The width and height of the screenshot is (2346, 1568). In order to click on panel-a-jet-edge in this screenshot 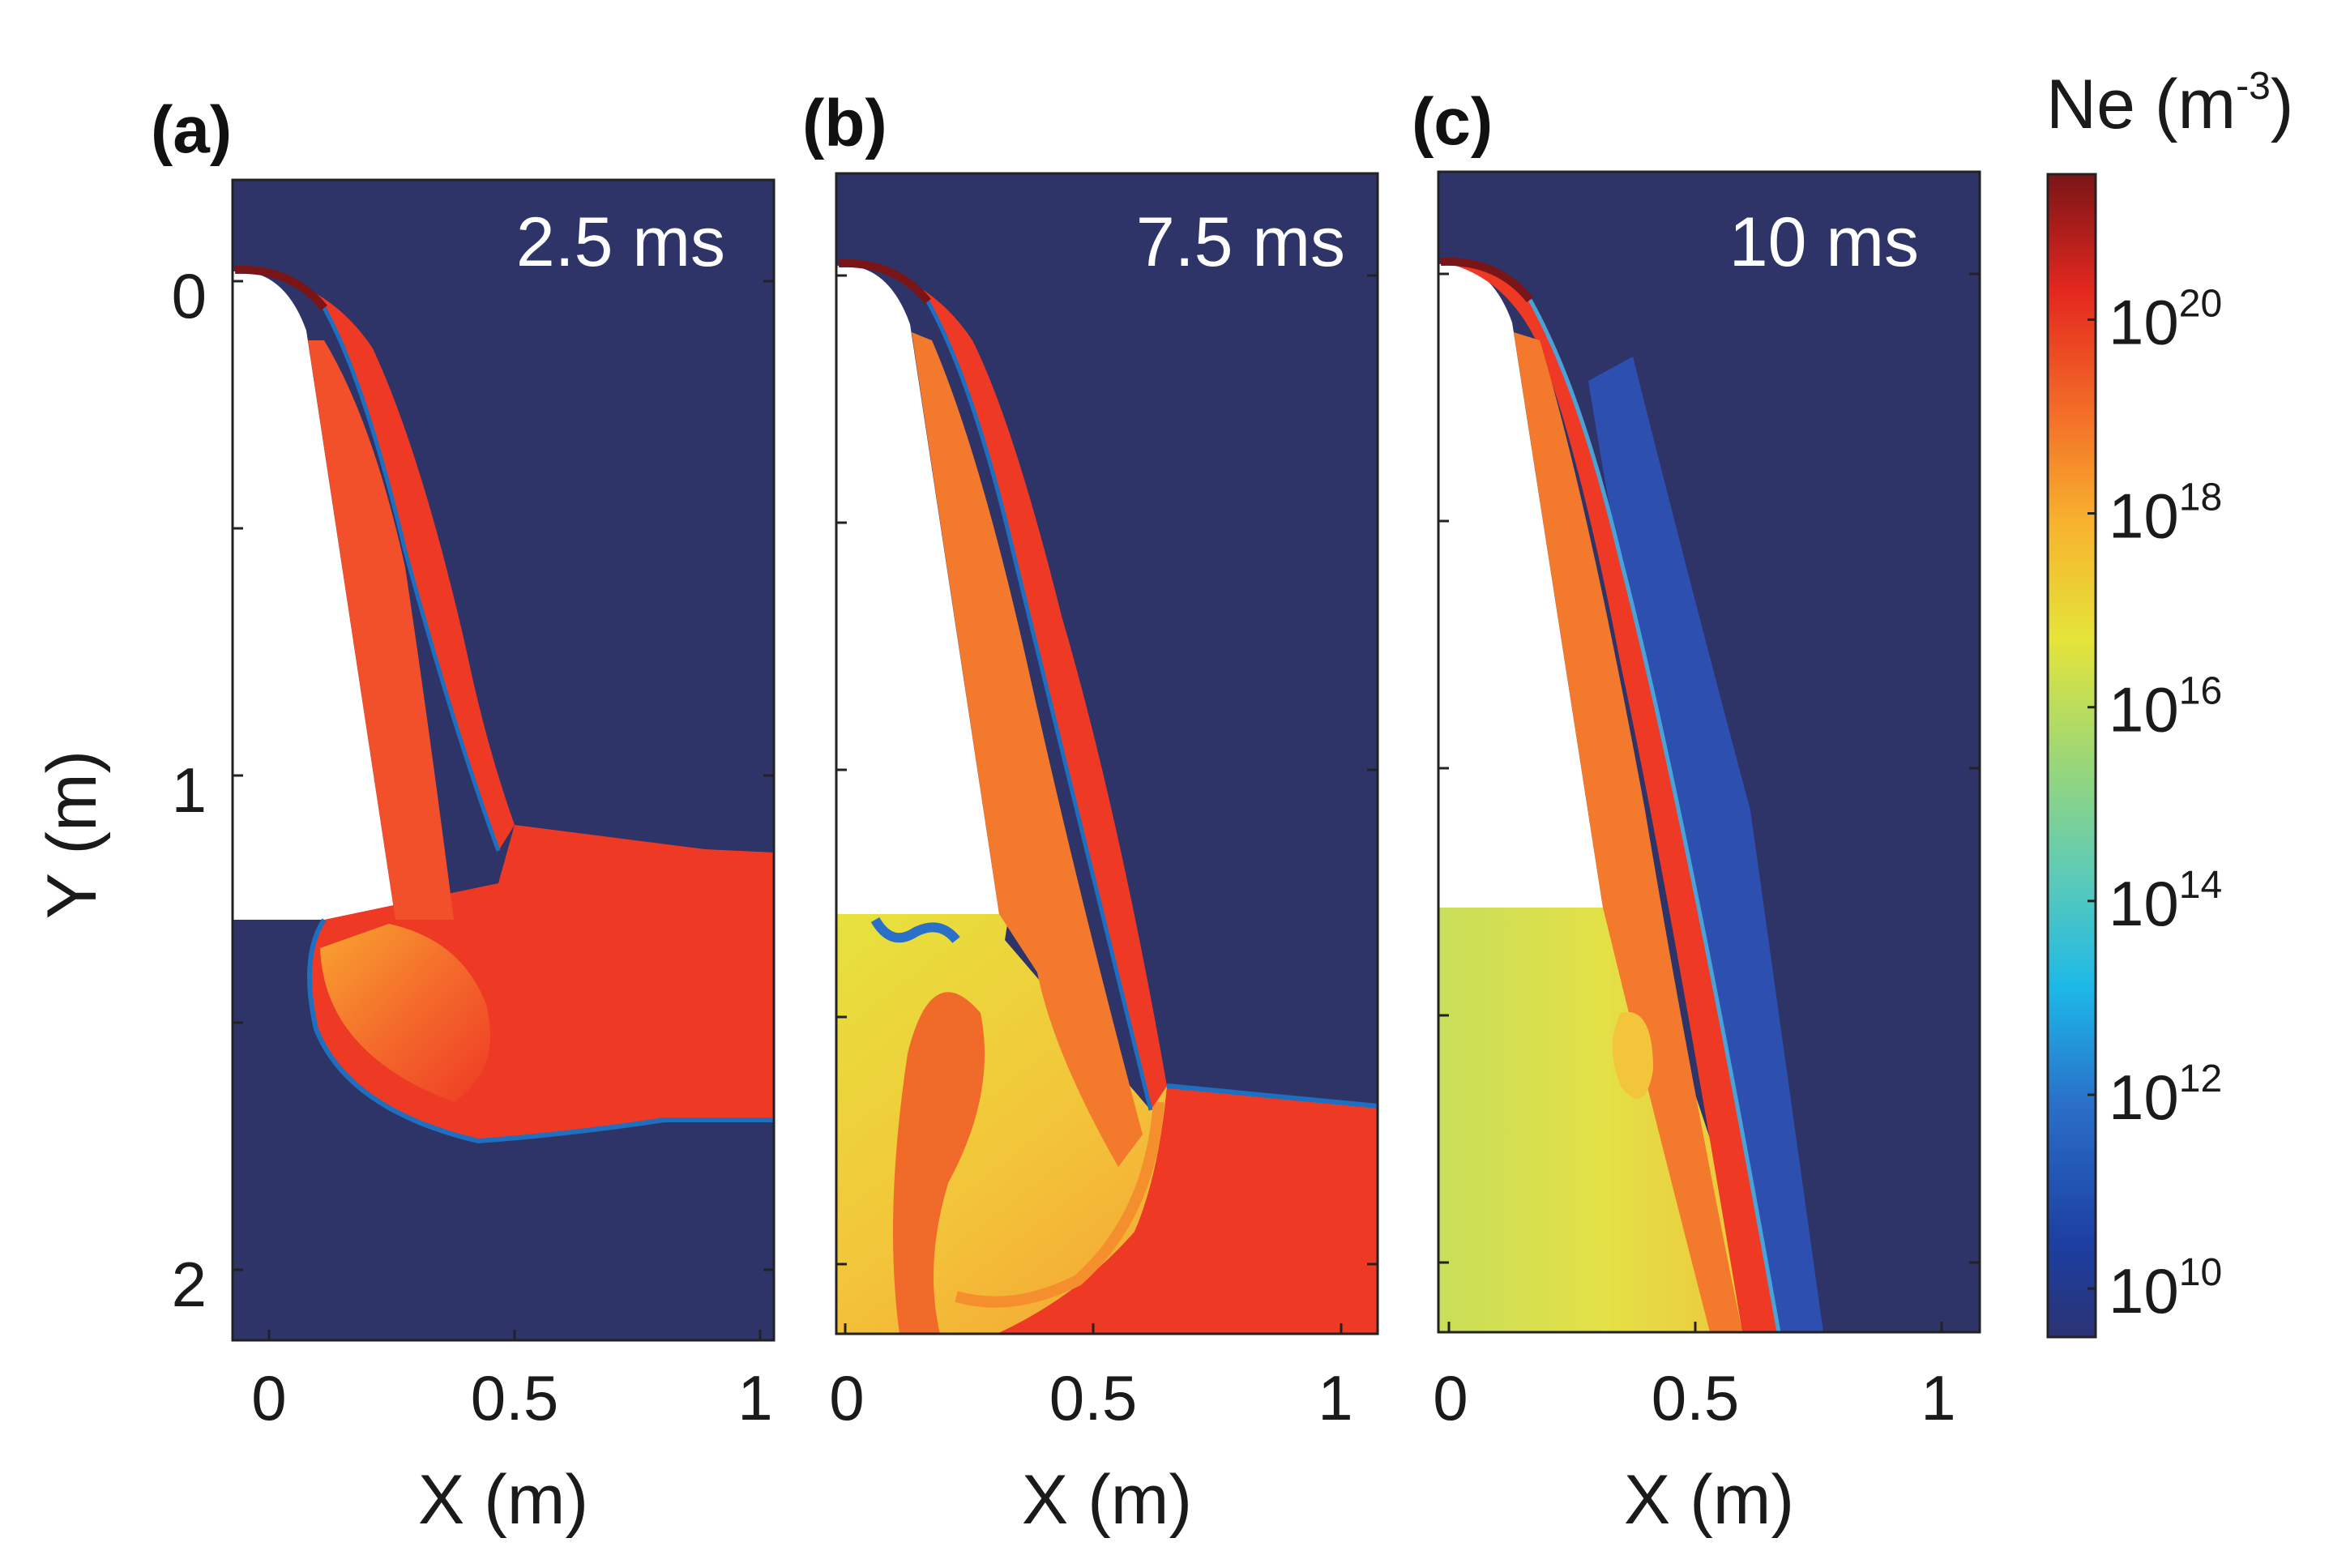, I will do `click(412, 579)`.